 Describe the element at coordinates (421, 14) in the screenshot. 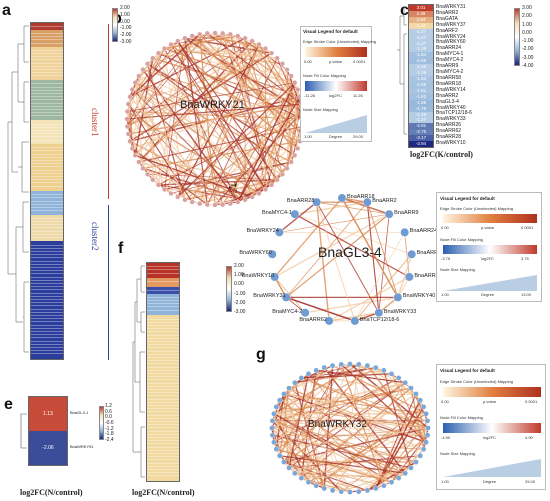

I see `heatmap-cell: 2.28` at that location.